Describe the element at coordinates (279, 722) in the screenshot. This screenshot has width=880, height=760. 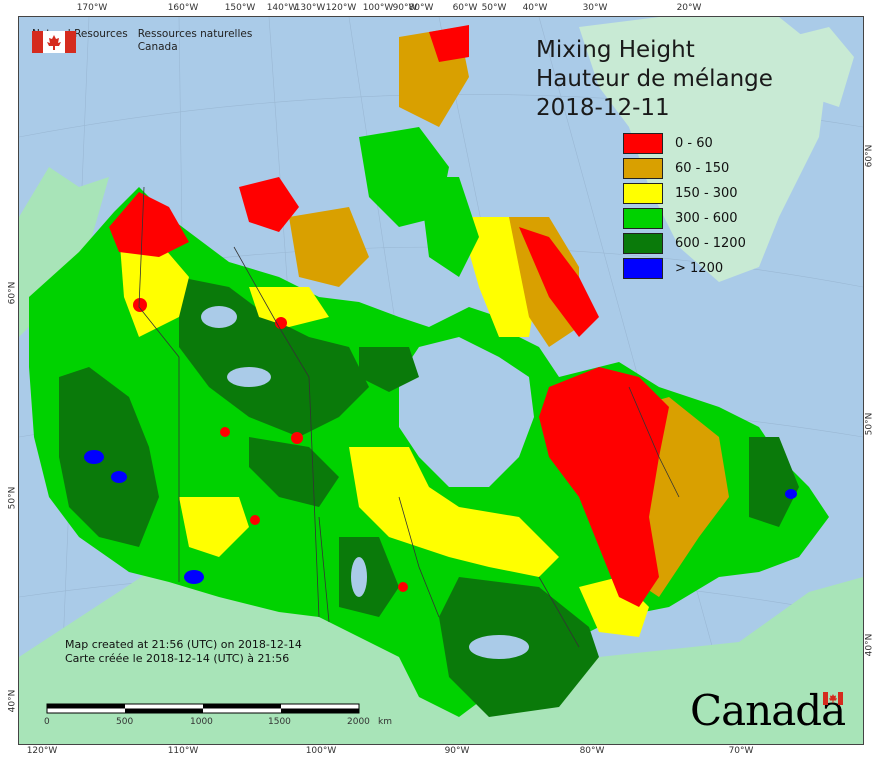
I see `scale-tick: 1500` at that location.